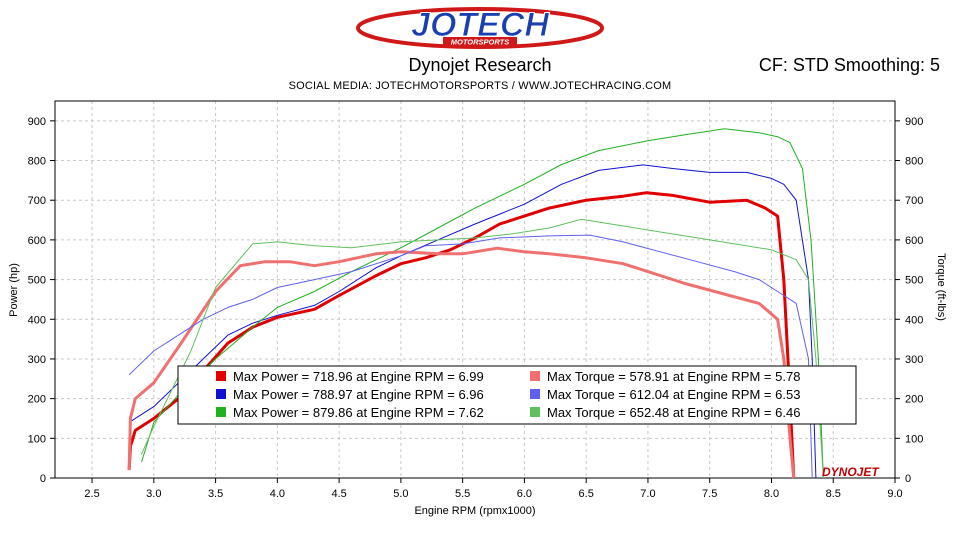 Image resolution: width=960 pixels, height=540 pixels. What do you see at coordinates (914, 281) in the screenshot?
I see `y-right-tick-label: 500` at bounding box center [914, 281].